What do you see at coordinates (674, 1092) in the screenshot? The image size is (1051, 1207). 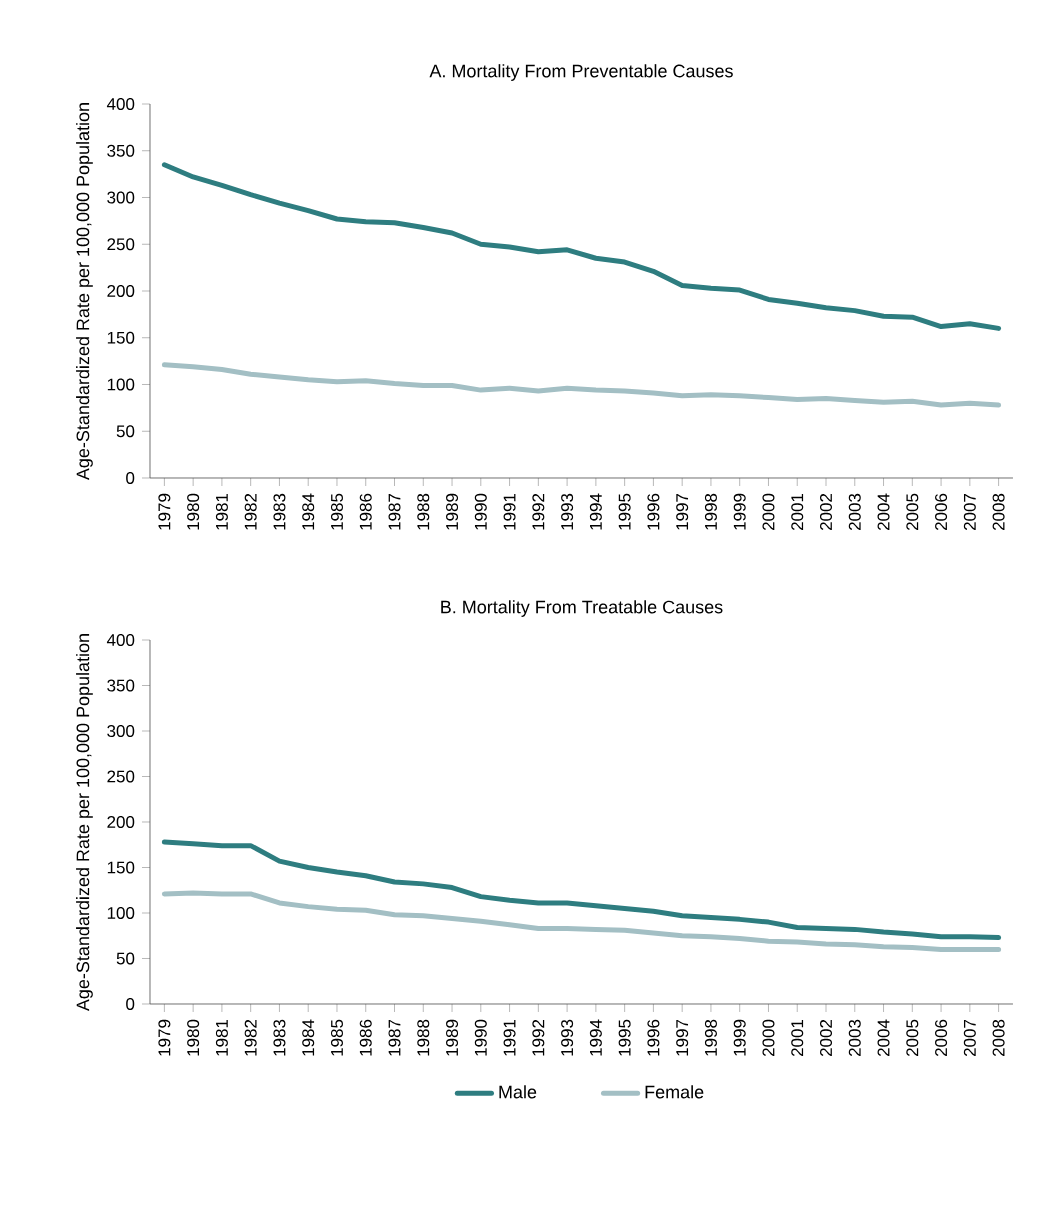 I see `legend-label: Female` at bounding box center [674, 1092].